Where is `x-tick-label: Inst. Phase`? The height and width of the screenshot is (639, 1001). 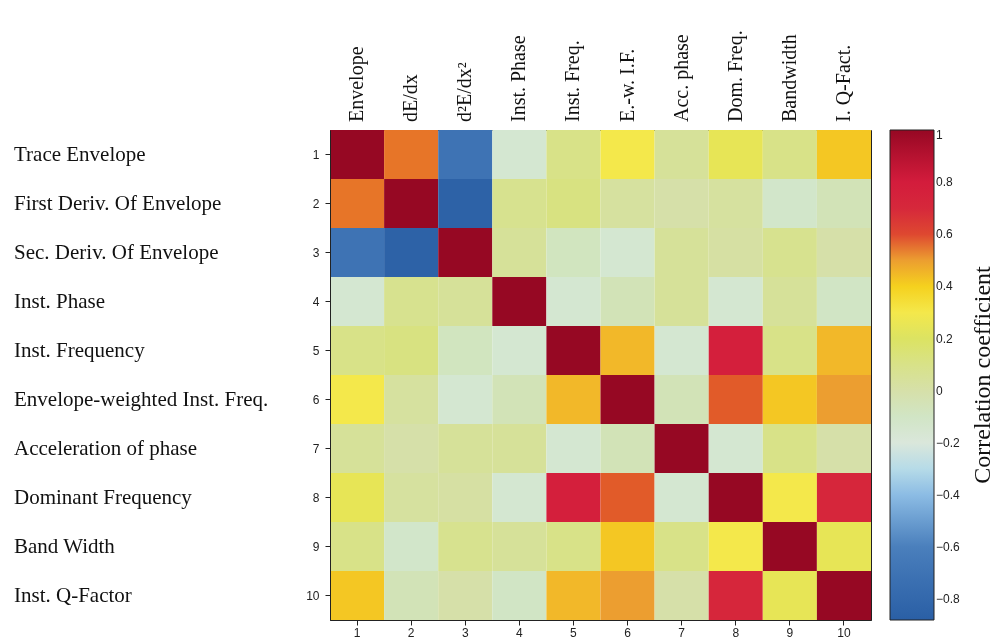
x-tick-label: Inst. Phase is located at coordinates (518, 78).